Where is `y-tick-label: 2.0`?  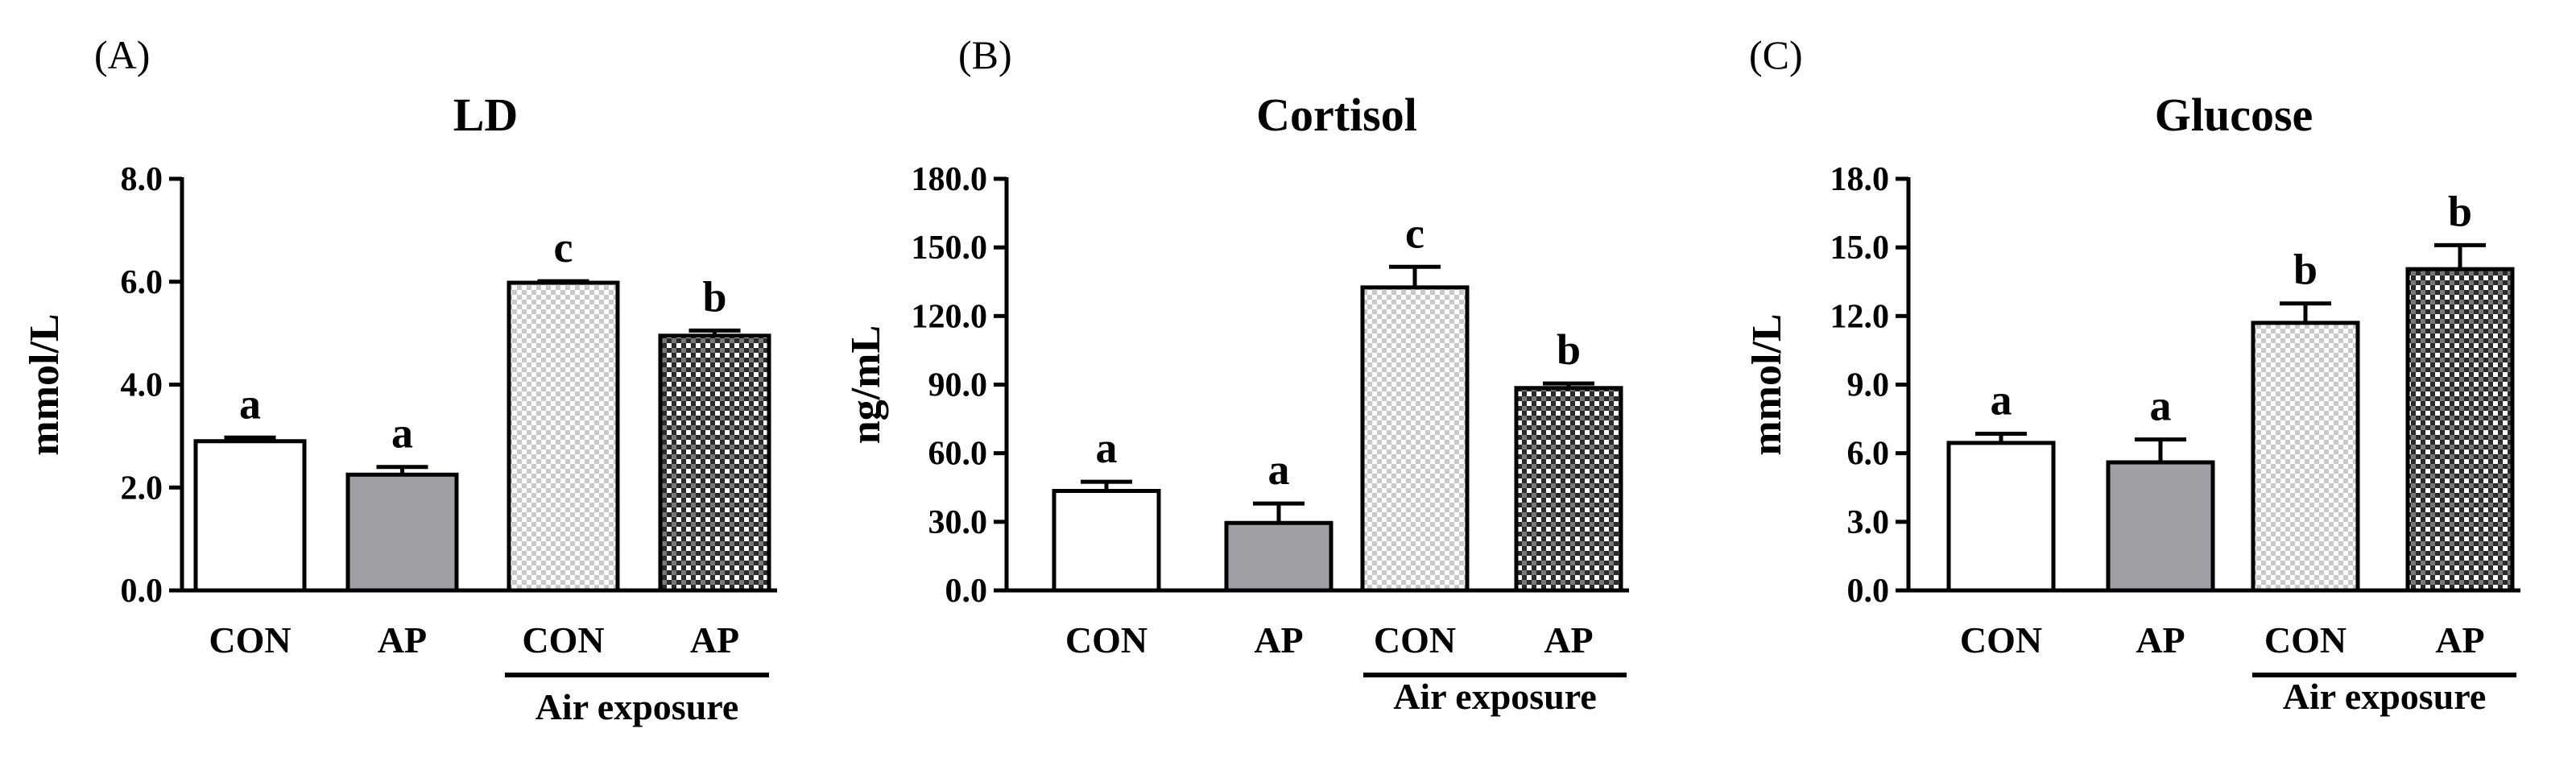
y-tick-label: 2.0 is located at coordinates (142, 488).